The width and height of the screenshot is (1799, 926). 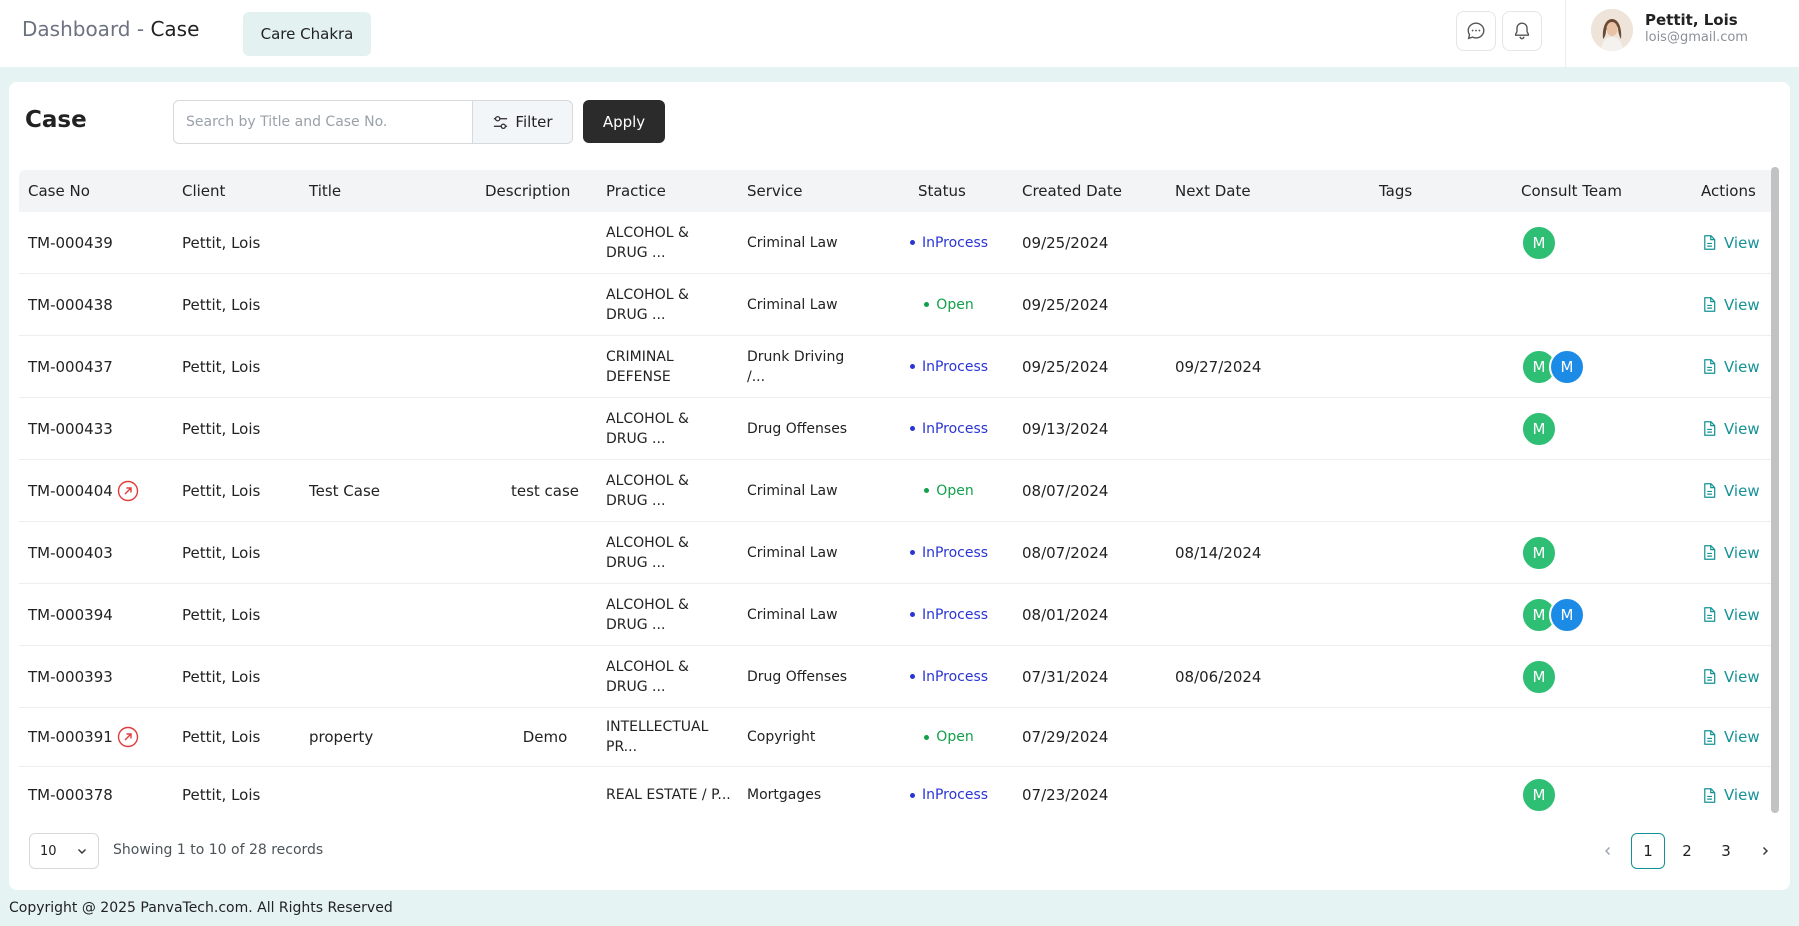 I want to click on messages-button, so click(x=1476, y=31).